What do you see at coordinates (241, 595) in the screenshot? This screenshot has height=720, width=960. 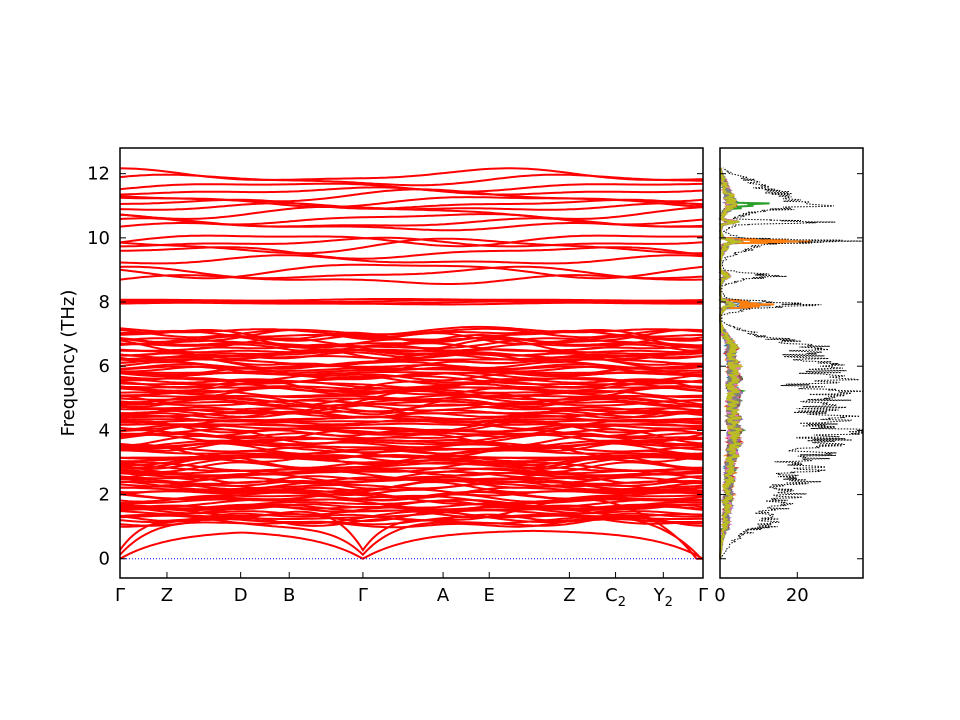 I see `x-tick-label: D` at bounding box center [241, 595].